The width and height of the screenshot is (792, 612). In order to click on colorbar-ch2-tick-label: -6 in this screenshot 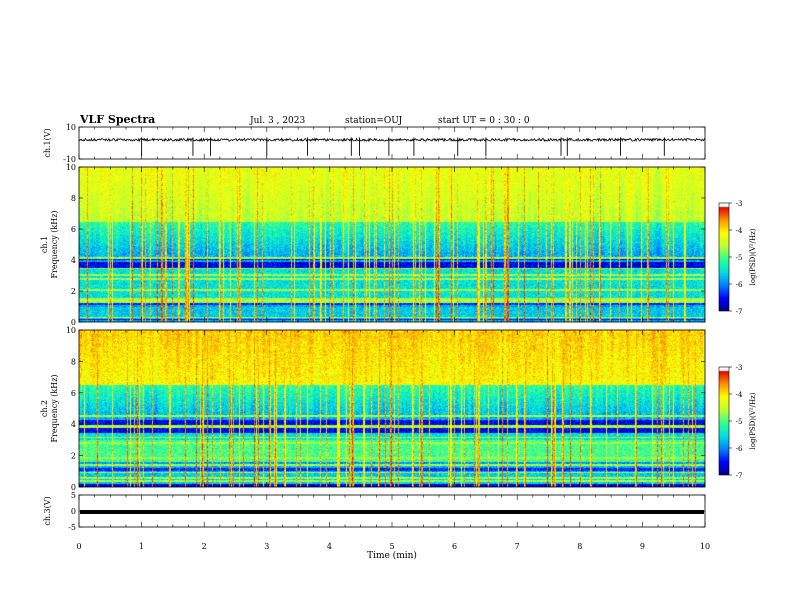, I will do `click(739, 449)`.